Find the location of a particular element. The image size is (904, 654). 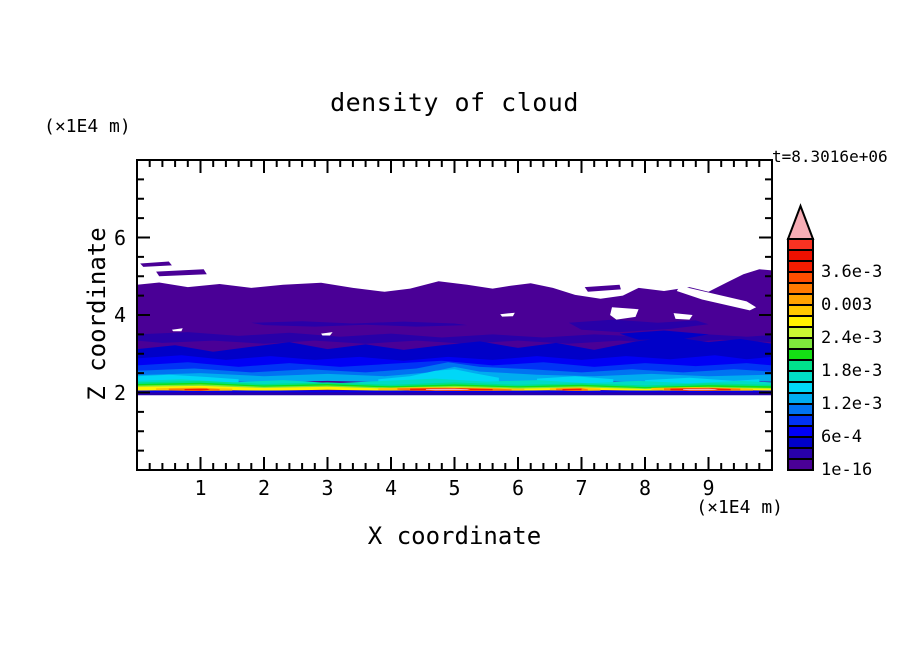

colorbar-overflow-arrow is located at coordinates (800, 221).